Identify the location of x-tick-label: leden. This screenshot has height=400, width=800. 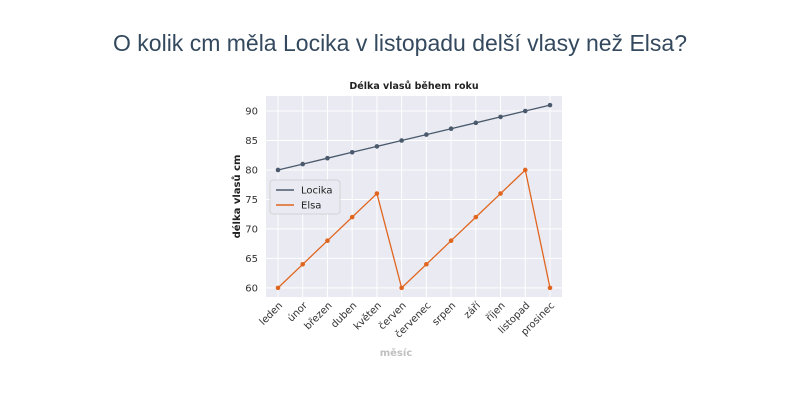
(271, 313).